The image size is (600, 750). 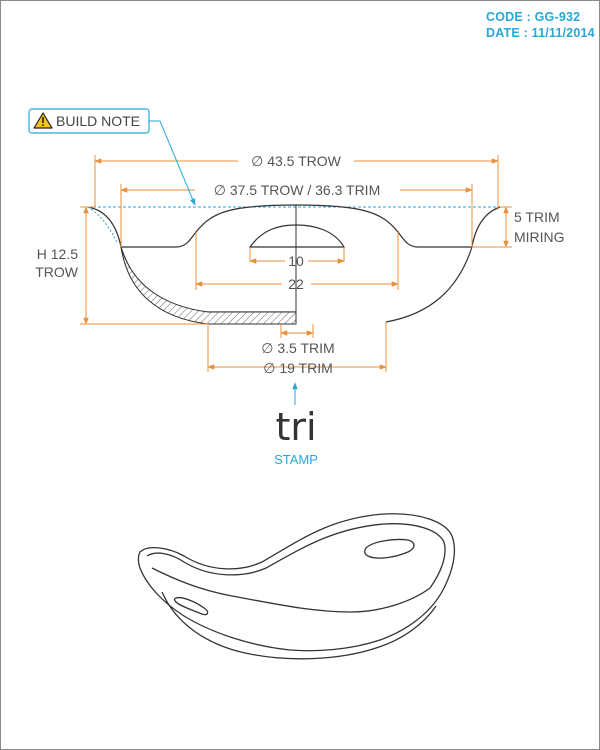 What do you see at coordinates (297, 190) in the screenshot?
I see `dim-rim-label: ∅ 37.5 TROW / 36.3 TRIM` at bounding box center [297, 190].